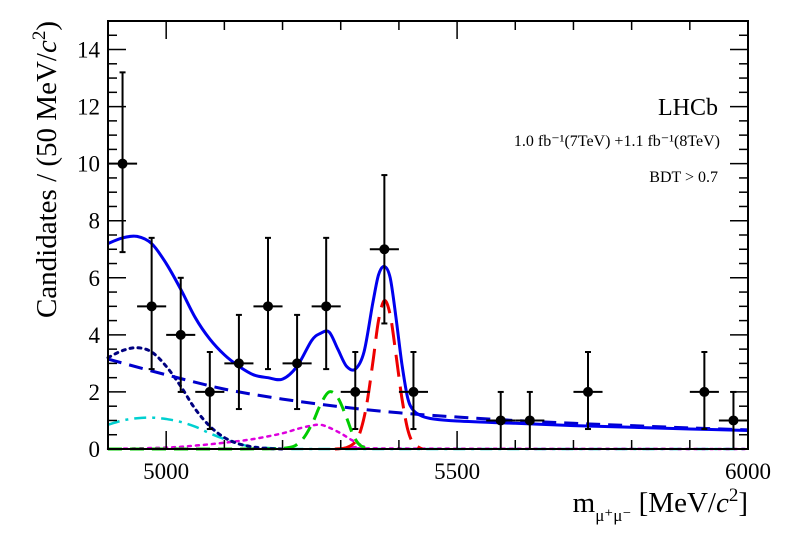 Image resolution: width=788 pixels, height=534 pixels. Describe the element at coordinates (617, 141) in the screenshot. I see `luminosity-label: 1.0 fb⁻¹(7TeV) +1.1 fb⁻¹(8TeV)` at that location.